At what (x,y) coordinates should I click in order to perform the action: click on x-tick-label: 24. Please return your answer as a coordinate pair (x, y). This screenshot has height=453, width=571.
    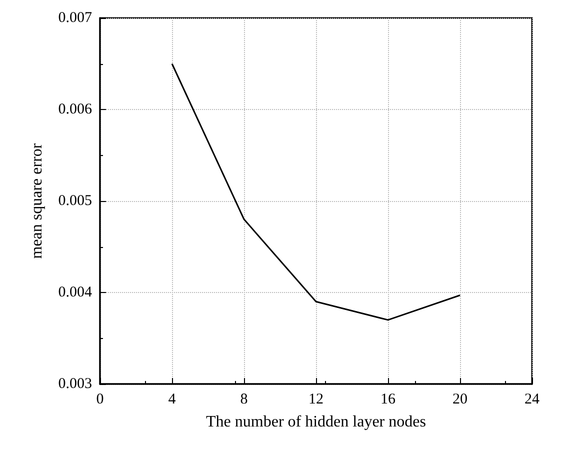
    Looking at the image, I should click on (532, 400).